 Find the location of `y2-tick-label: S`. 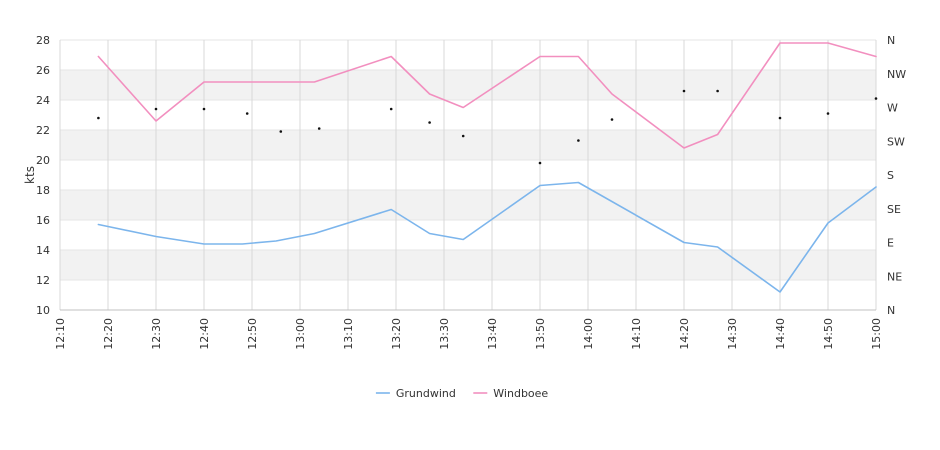

y2-tick-label: S is located at coordinates (890, 175).